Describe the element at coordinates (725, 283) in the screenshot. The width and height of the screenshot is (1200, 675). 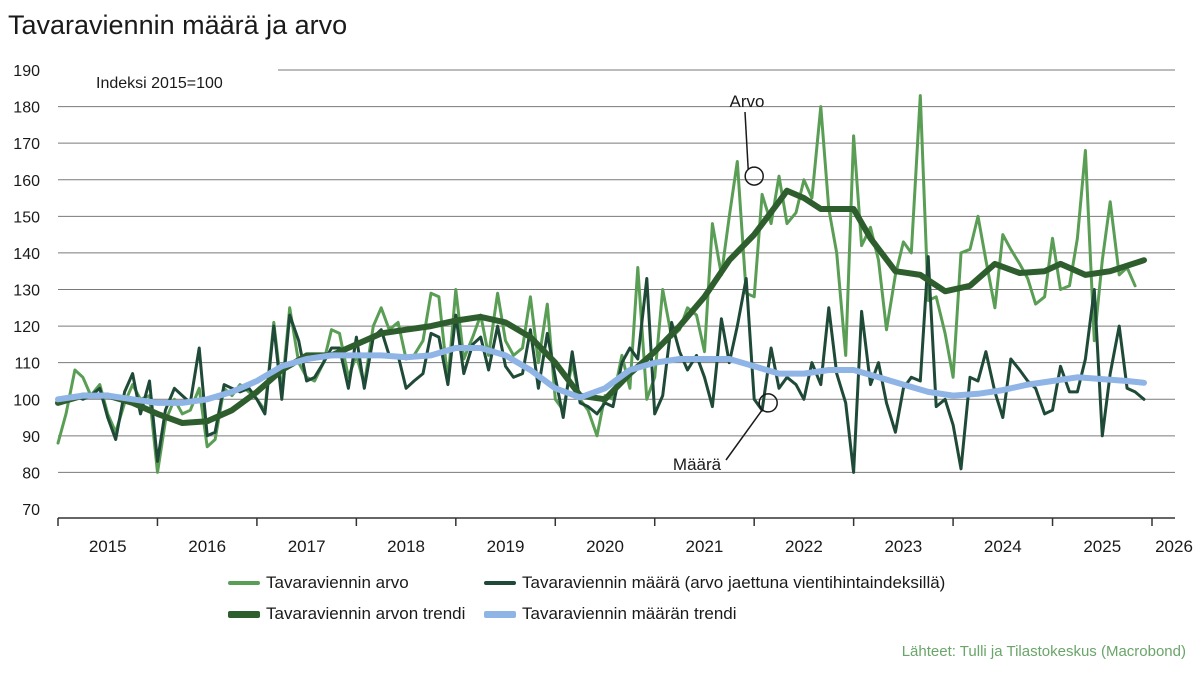
I see `annotations: Arvo Määrä` at that location.